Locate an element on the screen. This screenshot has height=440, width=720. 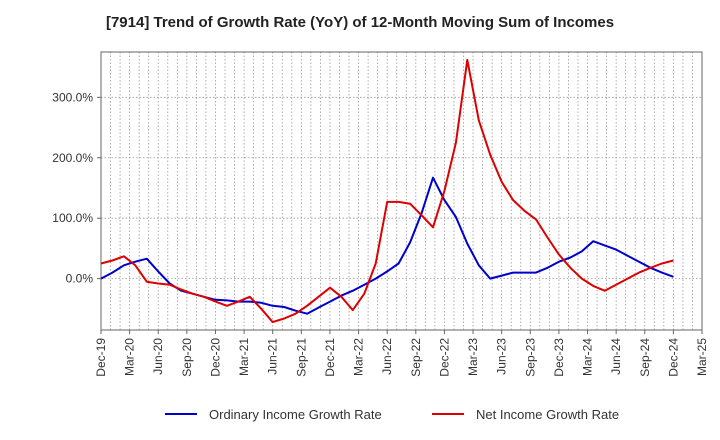
x-tick-label: Dec-19 is located at coordinates (101, 357).